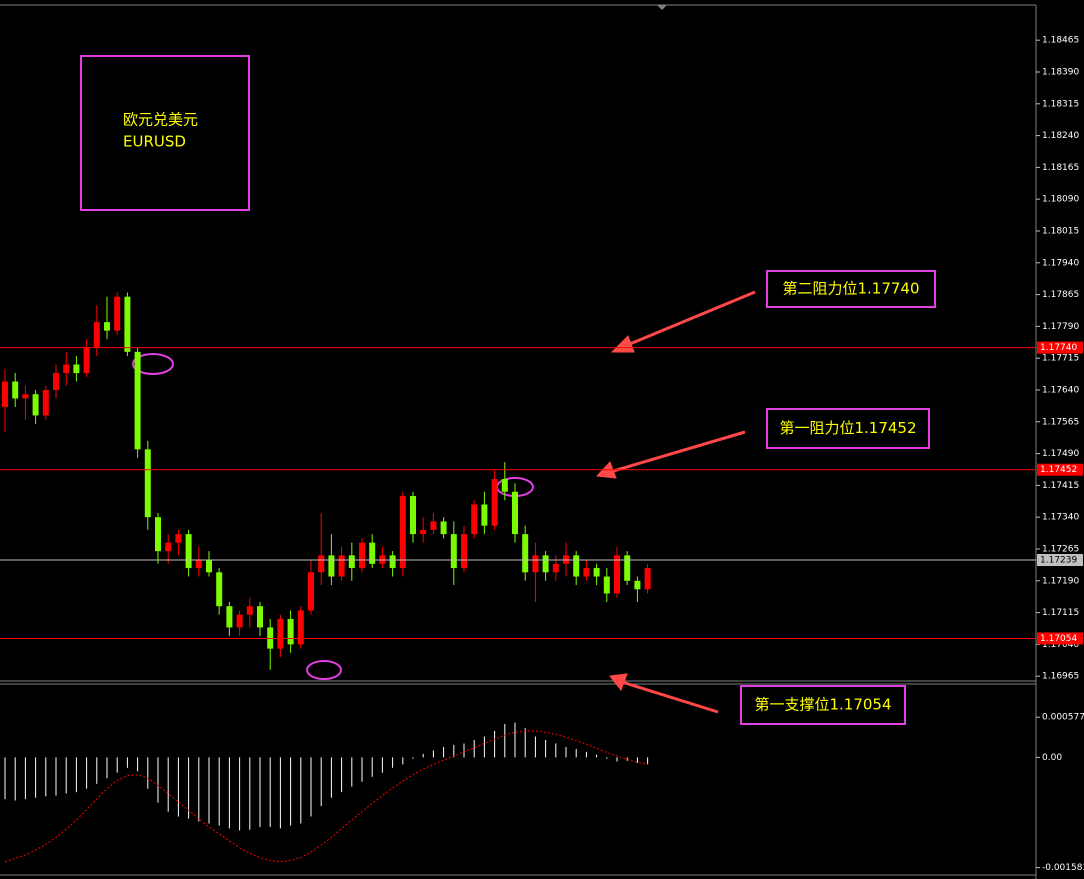  What do you see at coordinates (662, 7) in the screenshot?
I see `shift-marker` at bounding box center [662, 7].